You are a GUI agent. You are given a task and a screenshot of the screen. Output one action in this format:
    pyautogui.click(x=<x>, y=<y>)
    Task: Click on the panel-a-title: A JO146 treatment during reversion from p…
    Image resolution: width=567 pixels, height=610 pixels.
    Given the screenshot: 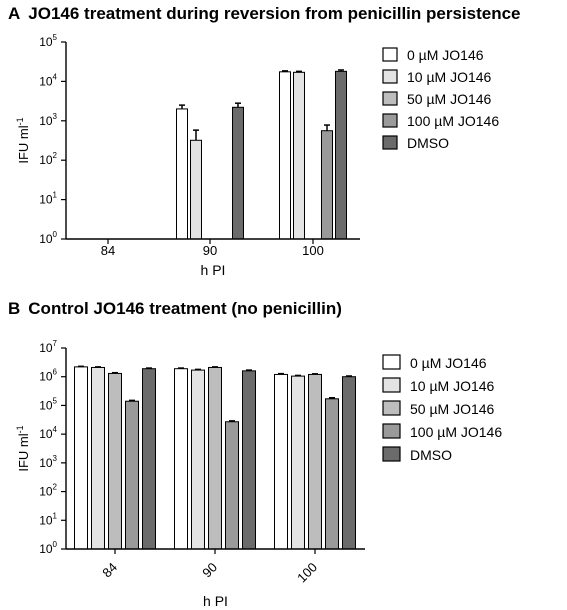 What is the action you would take?
    pyautogui.click(x=264, y=14)
    